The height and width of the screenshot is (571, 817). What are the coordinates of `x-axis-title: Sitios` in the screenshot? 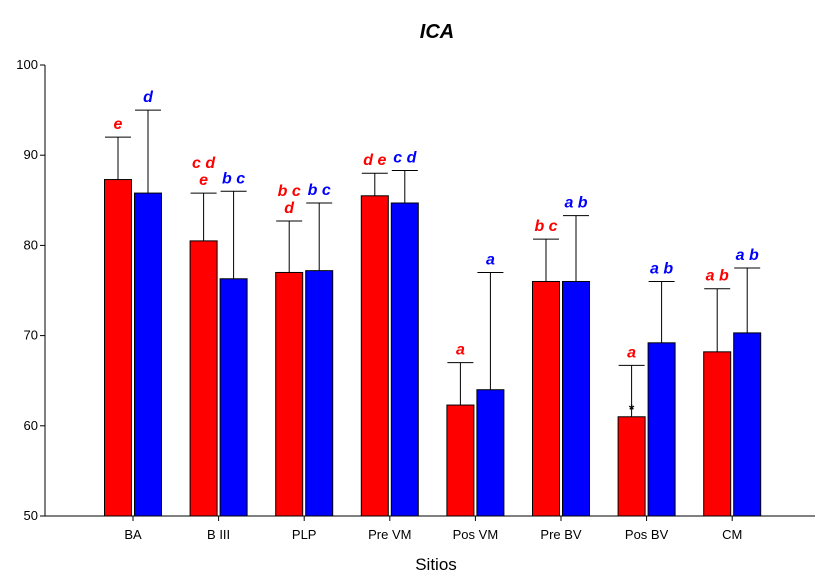 It's located at (436, 563).